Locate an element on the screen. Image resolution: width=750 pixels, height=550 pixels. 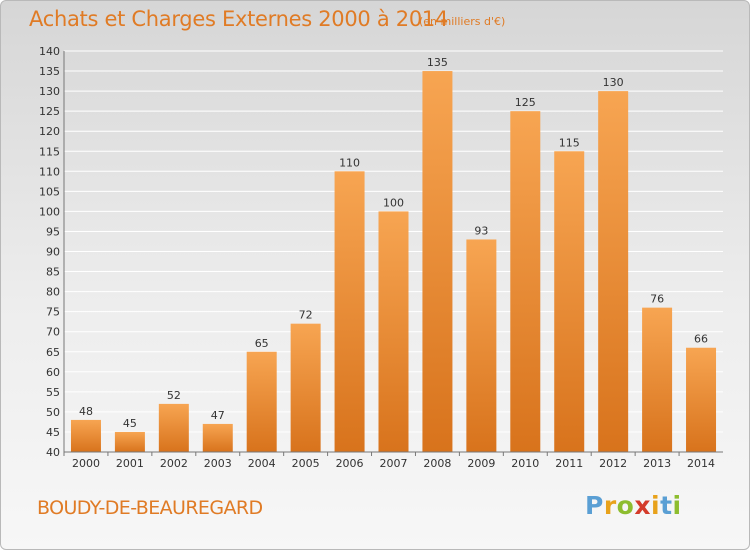
bar-value-label: 100 is located at coordinates (393, 202).